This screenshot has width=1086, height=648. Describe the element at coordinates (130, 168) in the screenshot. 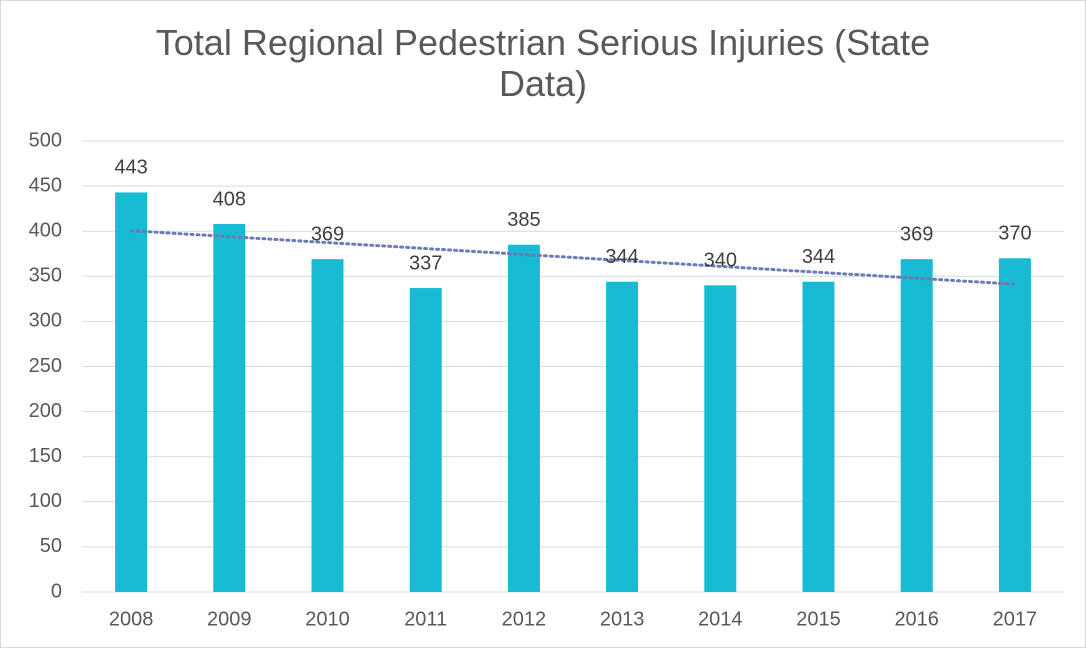

I see `data-label: 443` at that location.